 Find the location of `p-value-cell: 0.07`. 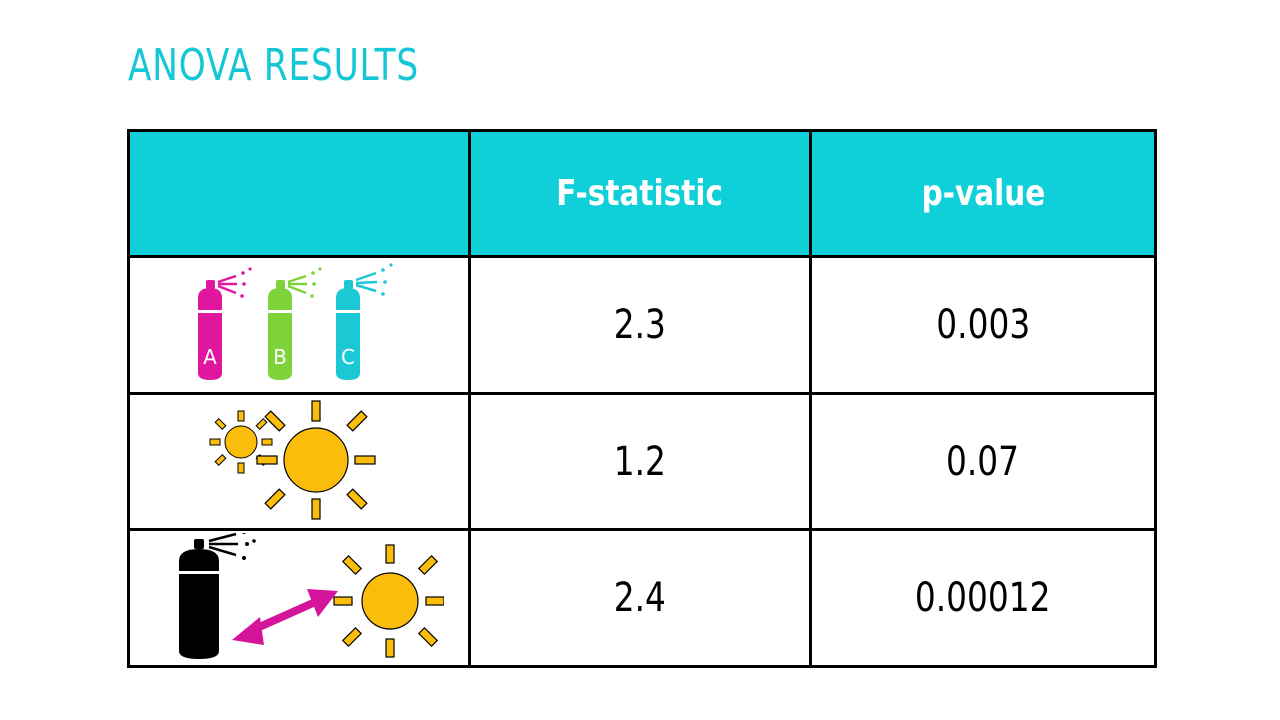

p-value-cell: 0.07 is located at coordinates (983, 461).